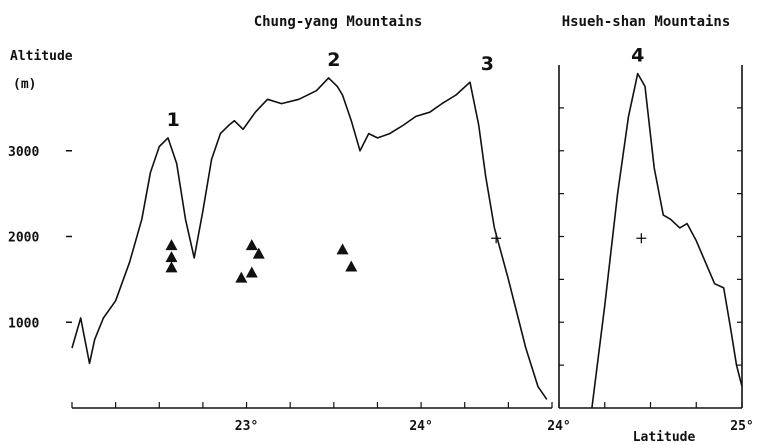 This screenshot has width=758, height=445. I want to click on x-tick-label: 25°, so click(741, 426).